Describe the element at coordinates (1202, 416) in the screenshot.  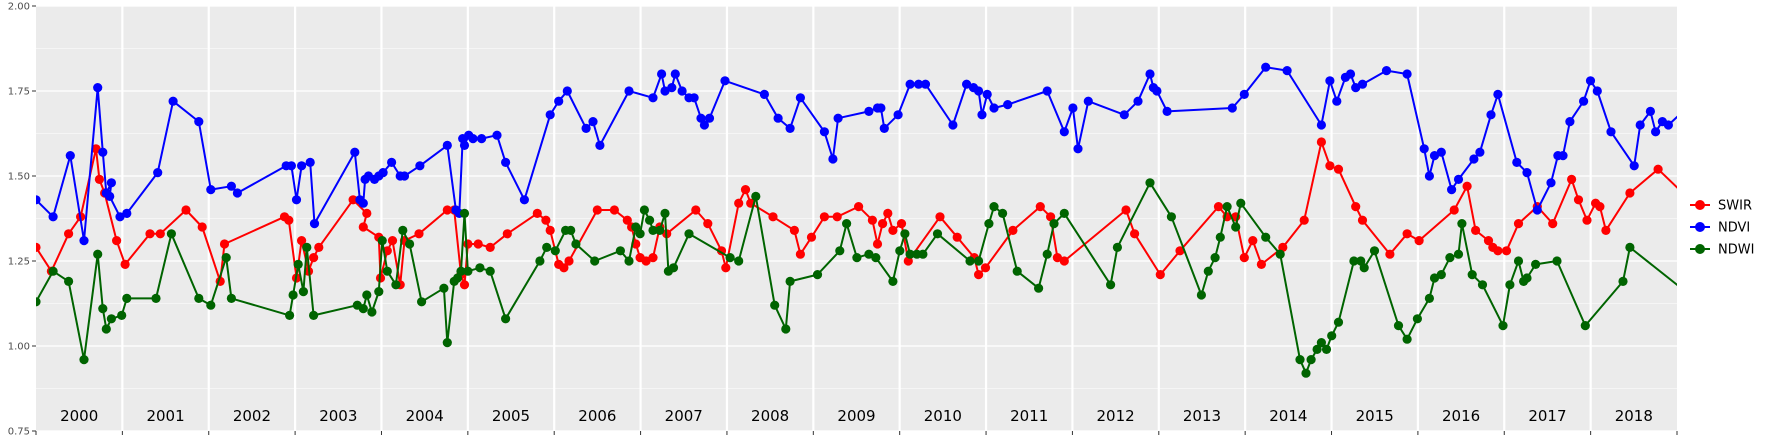
I see `year-label: 2013` at that location.